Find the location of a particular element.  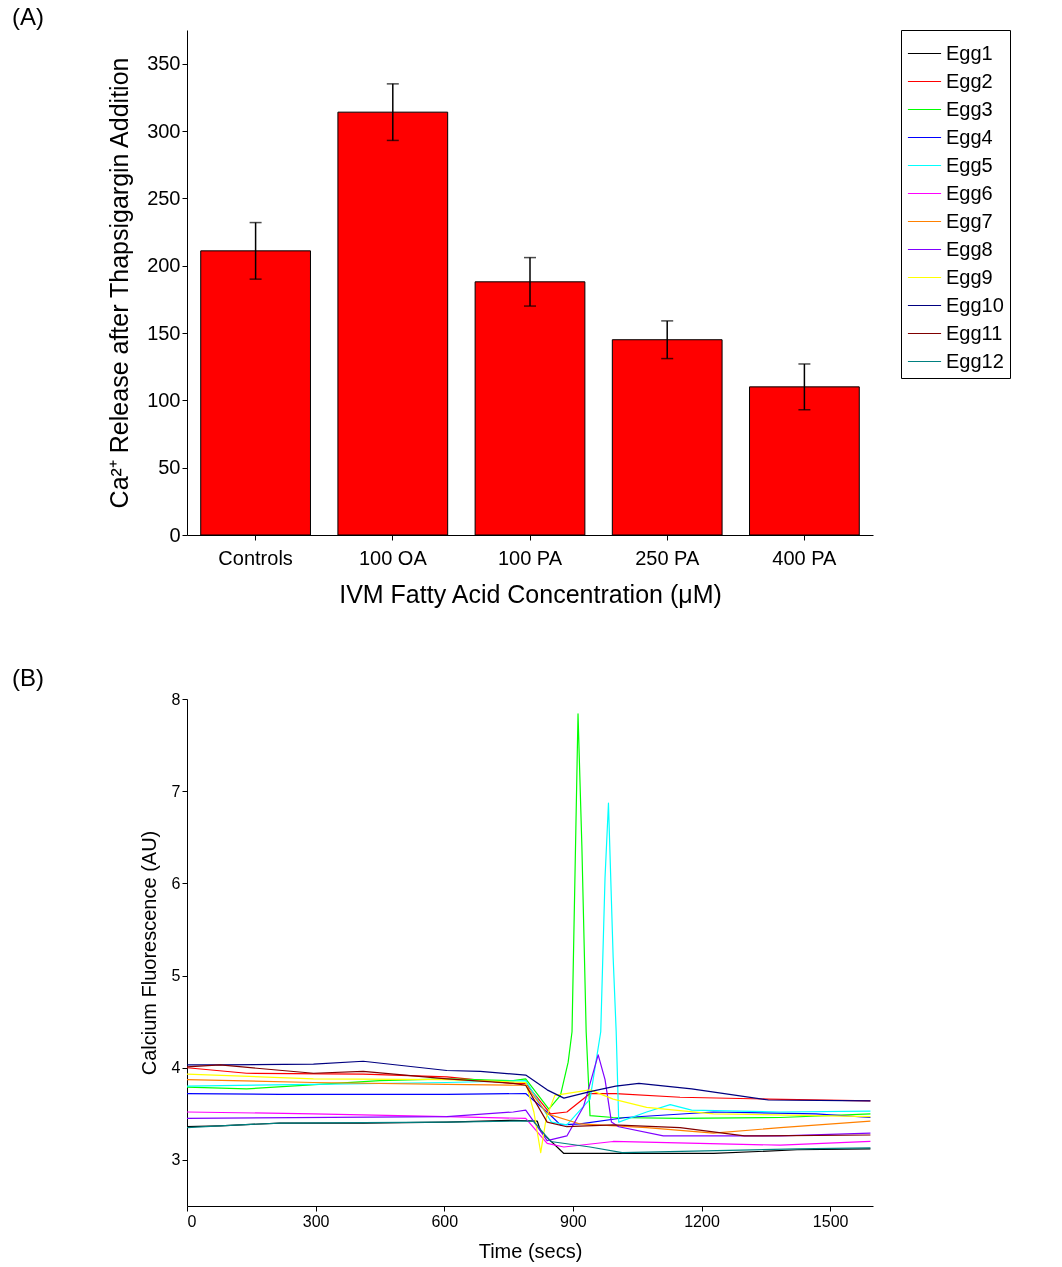

y-axis-title: Calcium Fluorescence (AU) is located at coordinates (148, 953).